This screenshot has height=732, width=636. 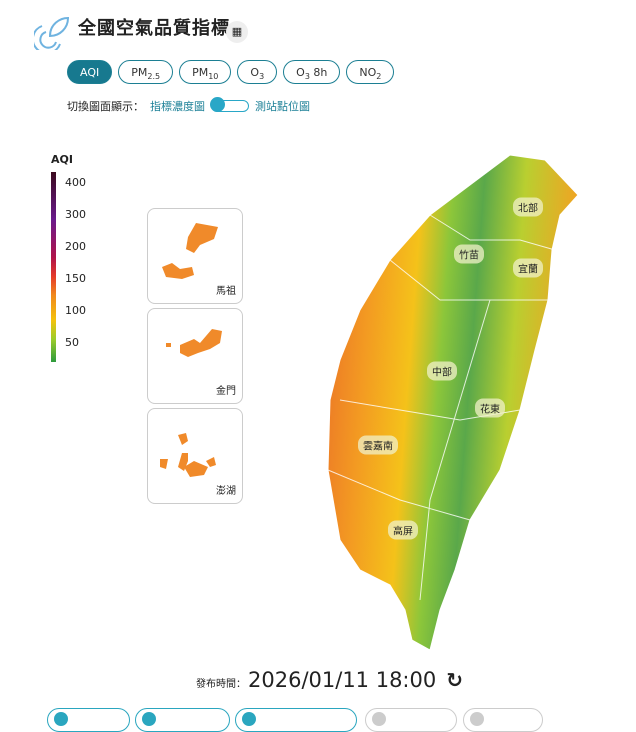 What do you see at coordinates (312, 72) in the screenshot?
I see `tab-o3-8h: O3 8h` at bounding box center [312, 72].